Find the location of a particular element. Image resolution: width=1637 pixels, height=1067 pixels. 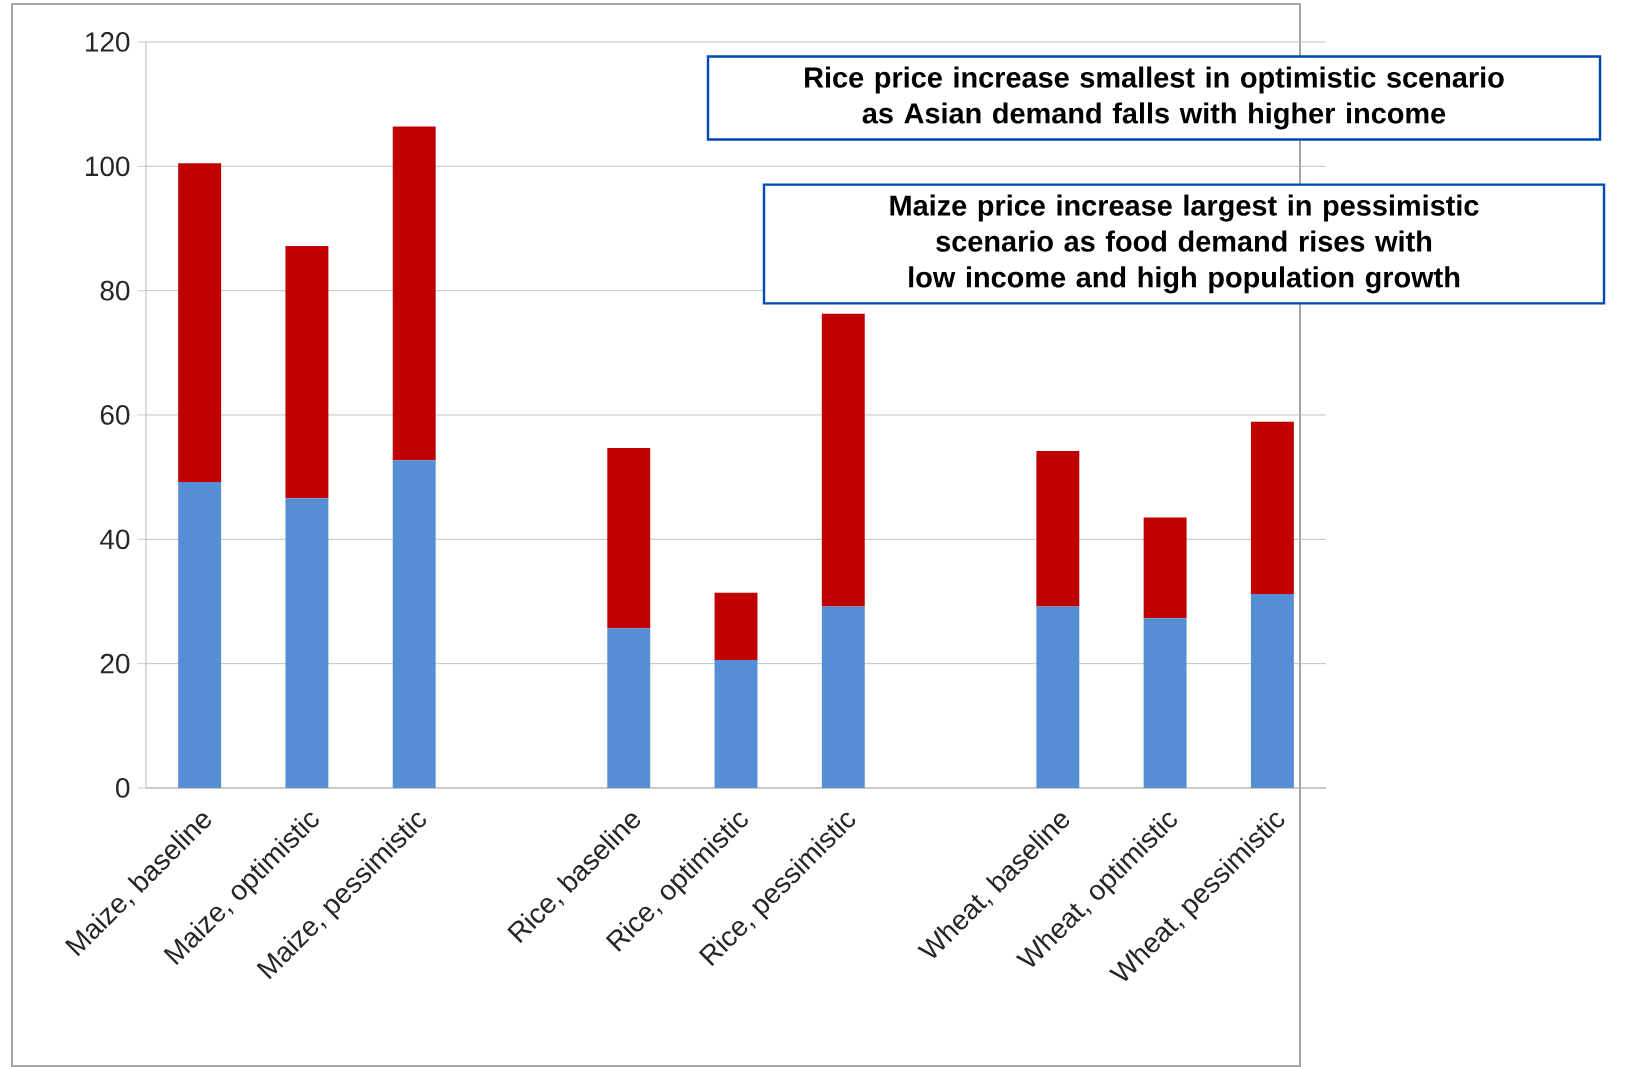

y-tick-label: 20 is located at coordinates (115, 663).